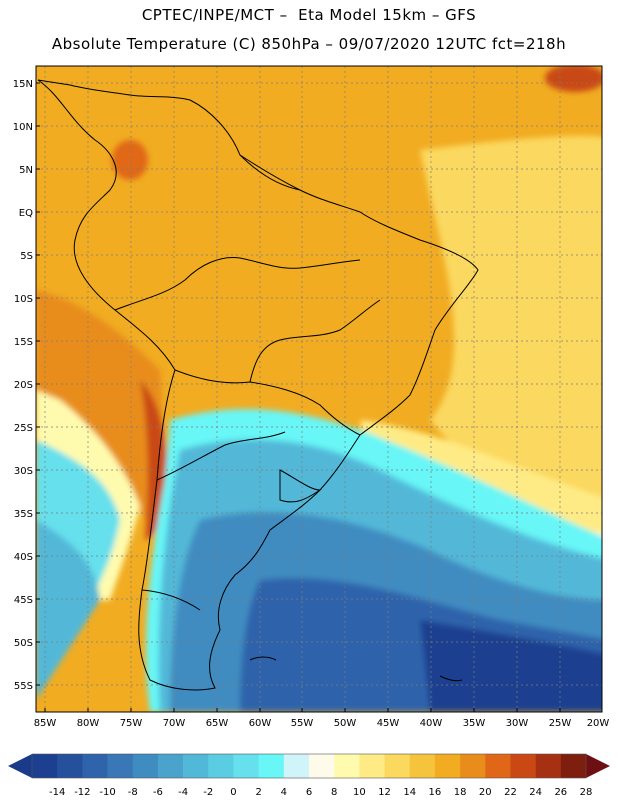 Image resolution: width=618 pixels, height=800 pixels. What do you see at coordinates (260, 723) in the screenshot?
I see `lon-label: 60W` at bounding box center [260, 723].